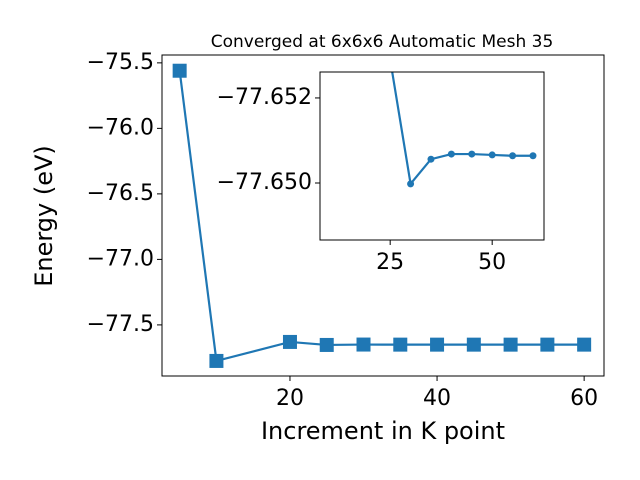  Describe the element at coordinates (464, 130) in the screenshot. I see `plot-area` at that location.